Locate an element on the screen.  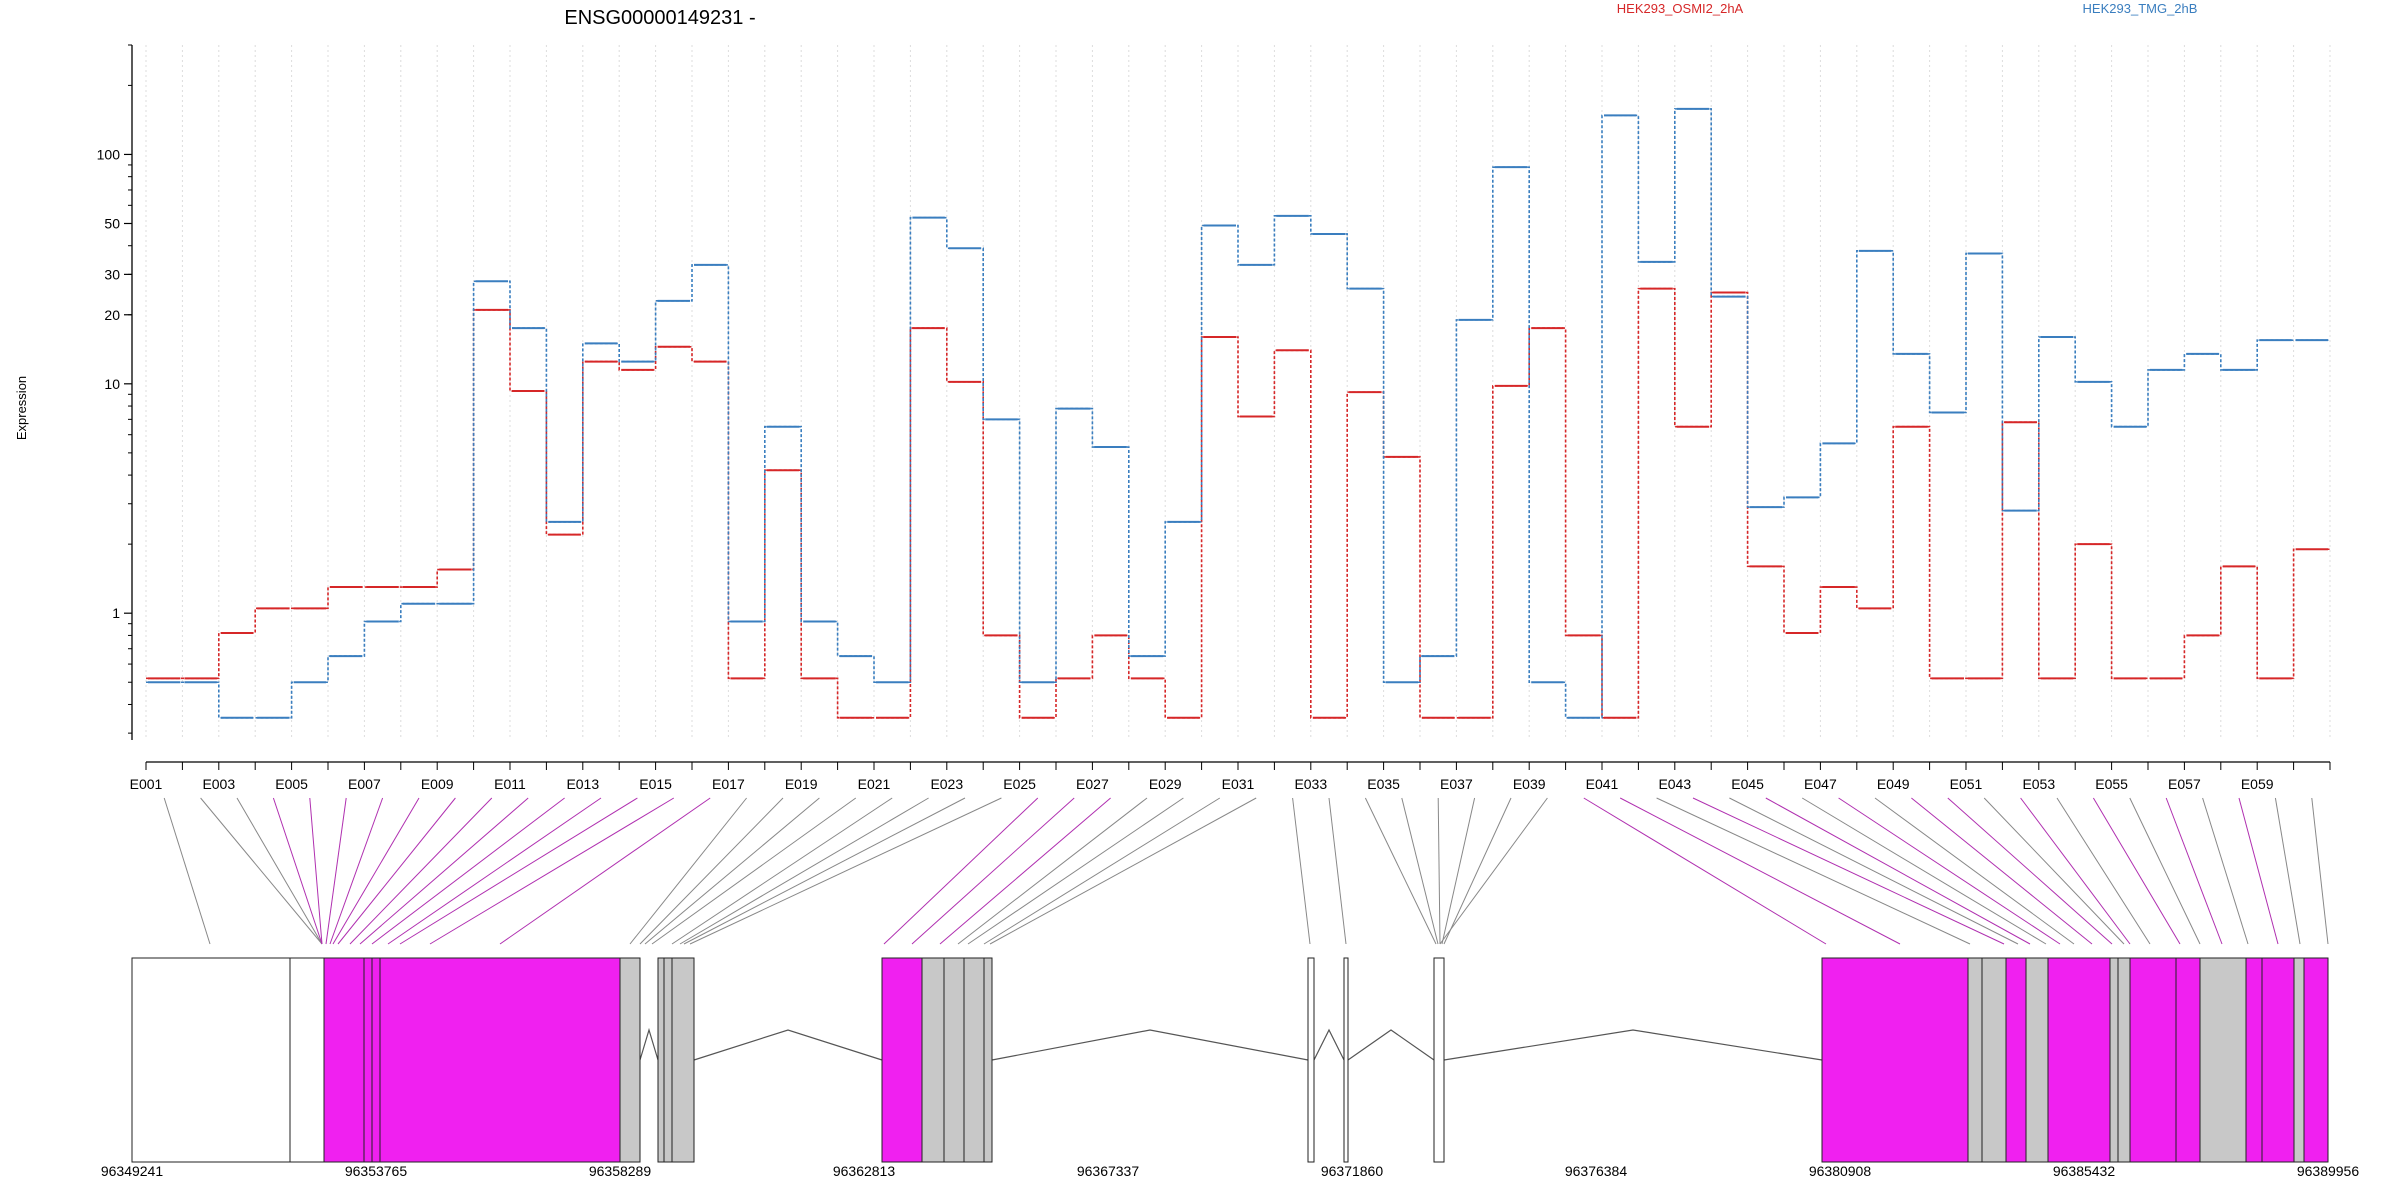
x-tick-label: E033 is located at coordinates (1310, 784).